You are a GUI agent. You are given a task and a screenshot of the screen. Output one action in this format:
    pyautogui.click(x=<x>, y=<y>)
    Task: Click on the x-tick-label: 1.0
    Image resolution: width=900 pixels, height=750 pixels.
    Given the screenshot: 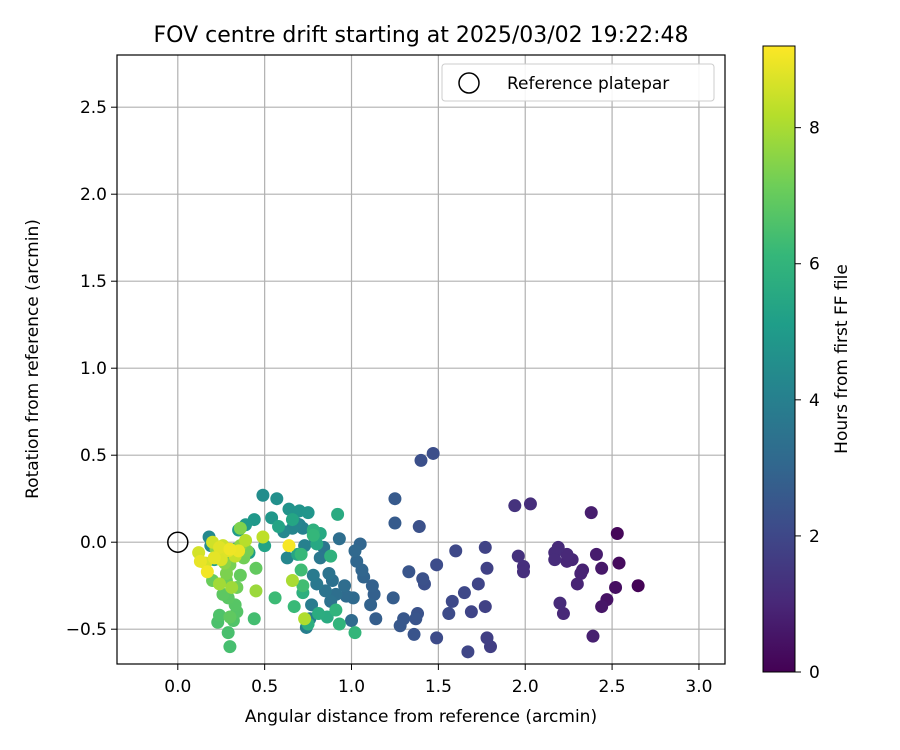 What is the action you would take?
    pyautogui.click(x=351, y=687)
    